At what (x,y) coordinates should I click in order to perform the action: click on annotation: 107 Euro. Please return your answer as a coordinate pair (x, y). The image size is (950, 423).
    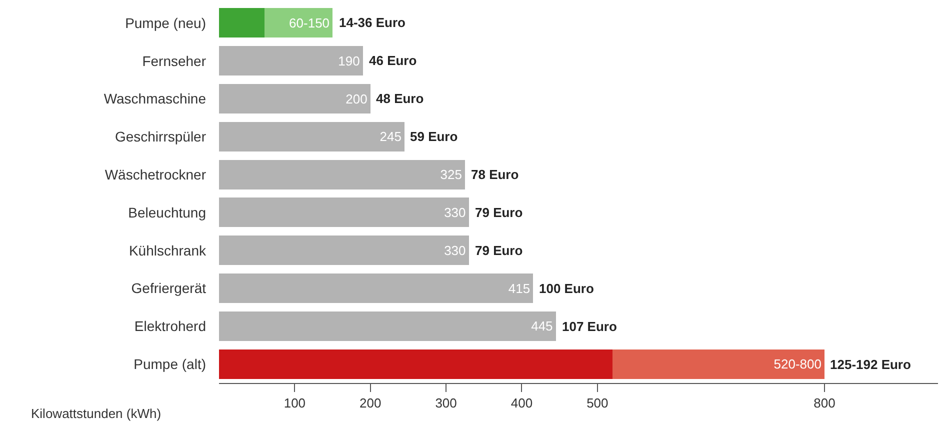
    Looking at the image, I should click on (589, 326).